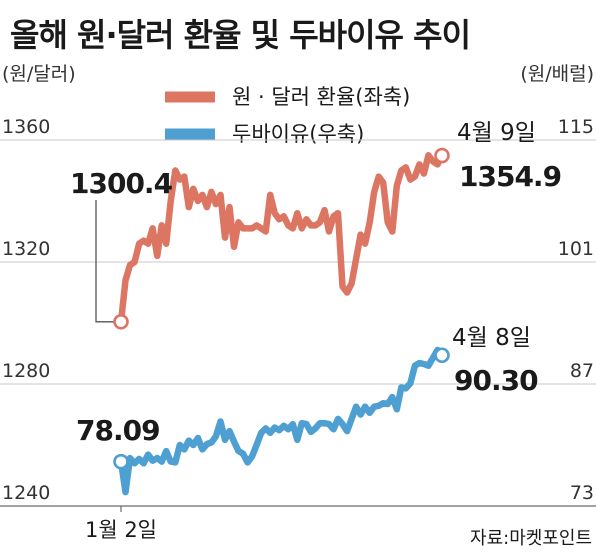 Image resolution: width=596 pixels, height=554 pixels. What do you see at coordinates (287, 115) in the screenshot?
I see `legend: 원 · 달러 환율(좌축) 두바이유(우축)` at bounding box center [287, 115].